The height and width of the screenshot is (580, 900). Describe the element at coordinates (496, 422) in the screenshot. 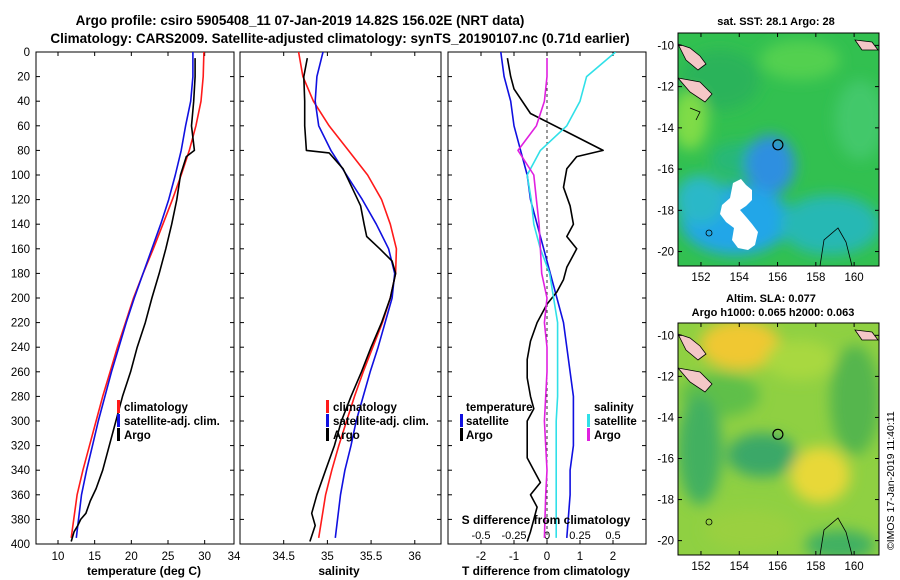

I see `difference-temperature-legend: temperature satellite Argo` at that location.